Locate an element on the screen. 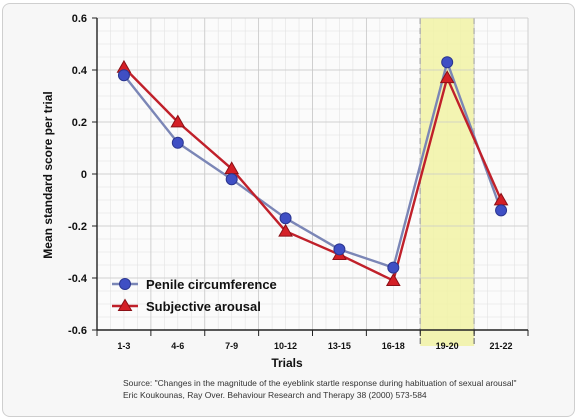  x-tick-label: 19-20 is located at coordinates (447, 346).